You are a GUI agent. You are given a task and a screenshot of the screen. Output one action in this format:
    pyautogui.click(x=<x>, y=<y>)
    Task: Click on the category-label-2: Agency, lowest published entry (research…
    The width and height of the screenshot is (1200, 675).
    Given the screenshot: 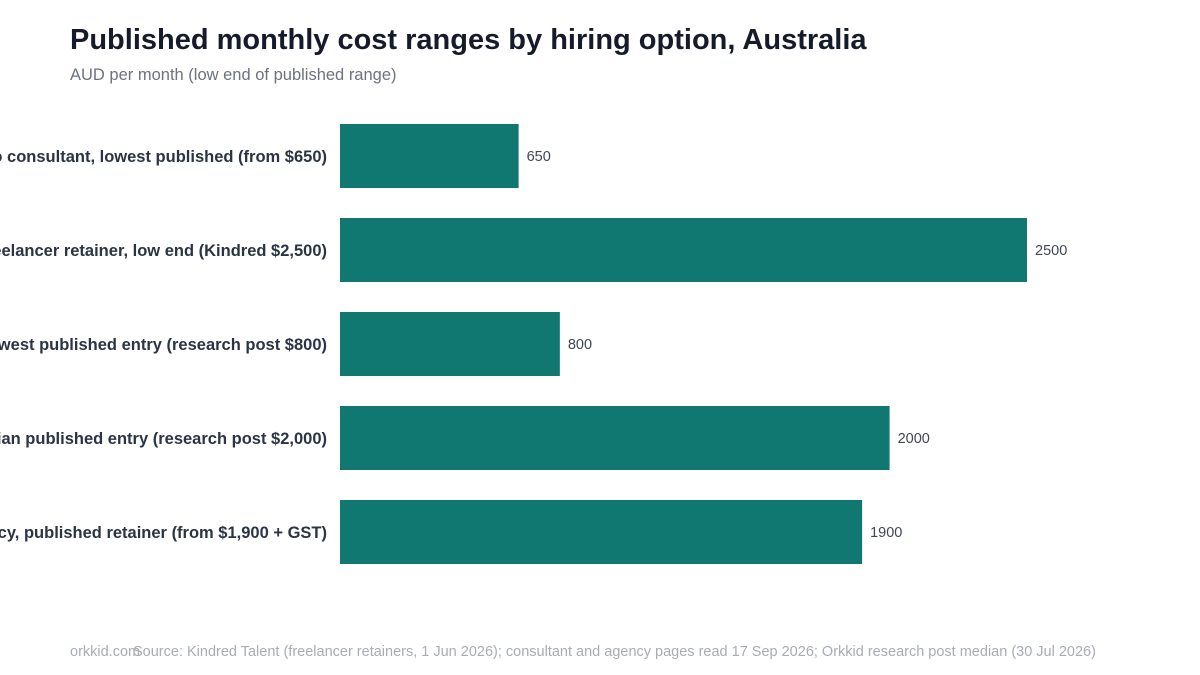 What is the action you would take?
    pyautogui.click(x=163, y=345)
    